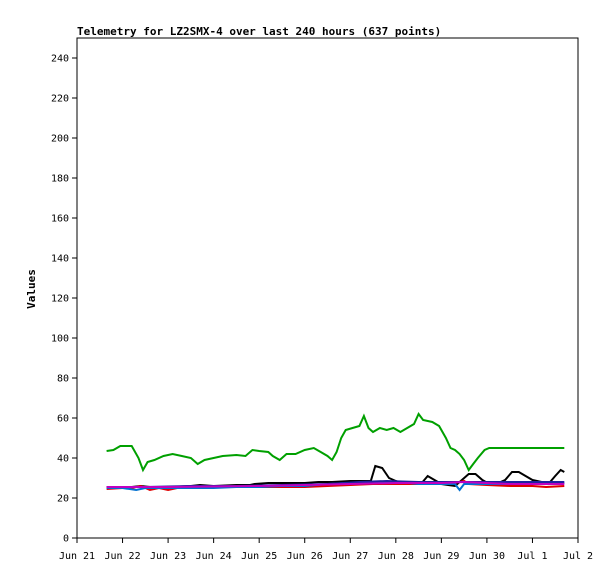  What do you see at coordinates (122, 556) in the screenshot?
I see `x-tick-label: Jun 22` at bounding box center [122, 556].